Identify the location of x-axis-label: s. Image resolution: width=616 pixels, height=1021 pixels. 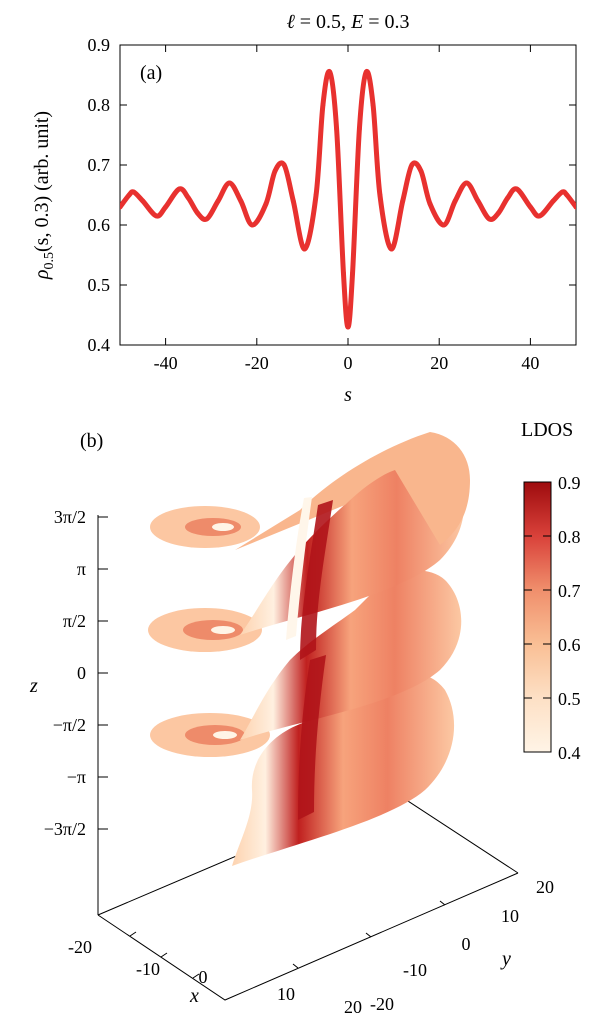
(348, 395).